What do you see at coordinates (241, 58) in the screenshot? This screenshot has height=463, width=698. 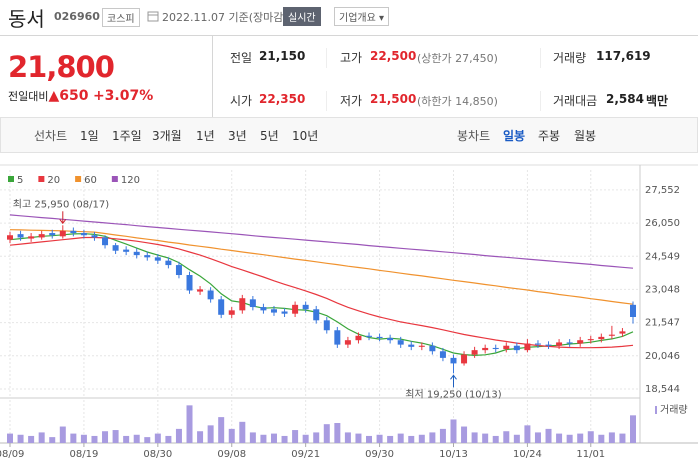 I see `stat-label: 전일` at bounding box center [241, 58].